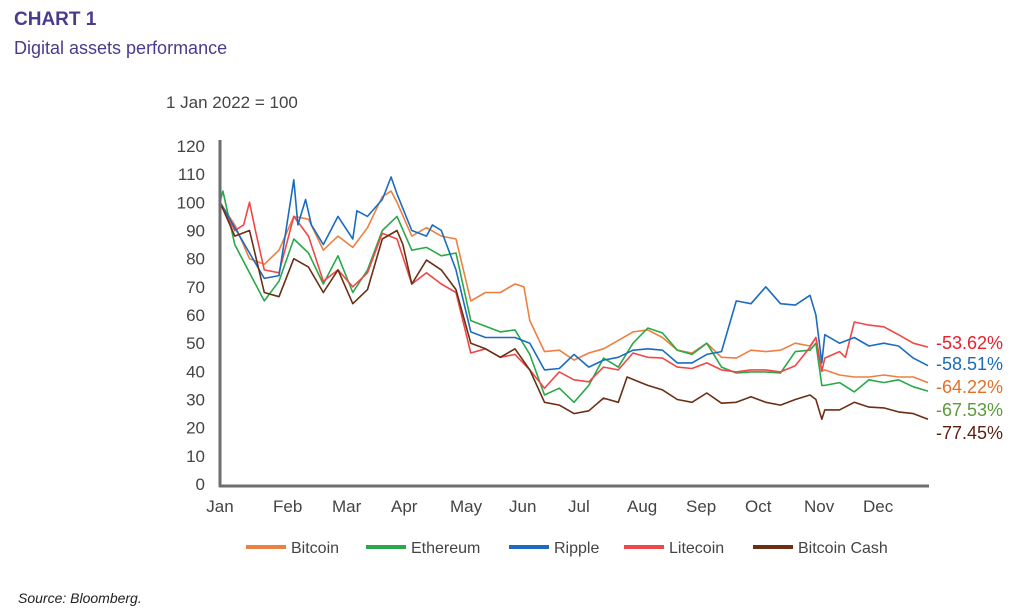 The image size is (1035, 616). What do you see at coordinates (195, 400) in the screenshot?
I see `y-tick-label: 30` at bounding box center [195, 400].